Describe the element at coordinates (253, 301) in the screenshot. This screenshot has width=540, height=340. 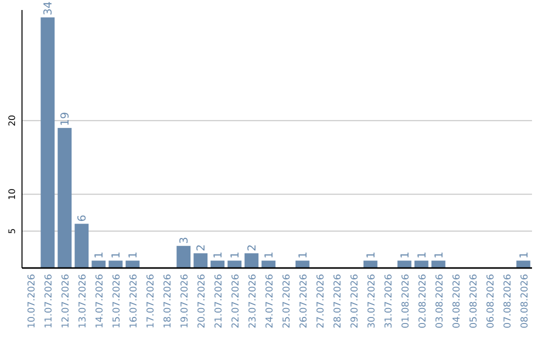
I see `x-tick-label: 23.07.2026` at that location.